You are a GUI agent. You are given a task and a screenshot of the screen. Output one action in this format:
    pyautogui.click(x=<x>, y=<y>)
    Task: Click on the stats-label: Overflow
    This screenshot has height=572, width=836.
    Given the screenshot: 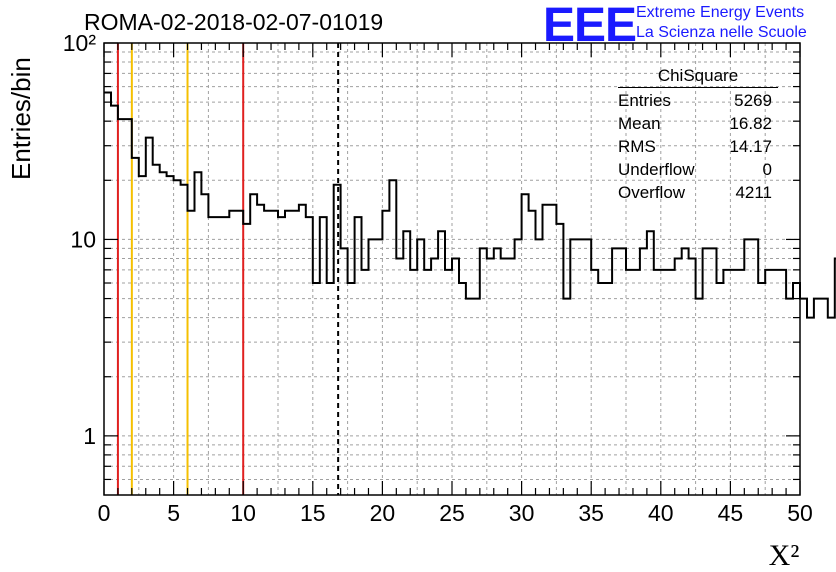 What is the action you would take?
    pyautogui.click(x=652, y=192)
    